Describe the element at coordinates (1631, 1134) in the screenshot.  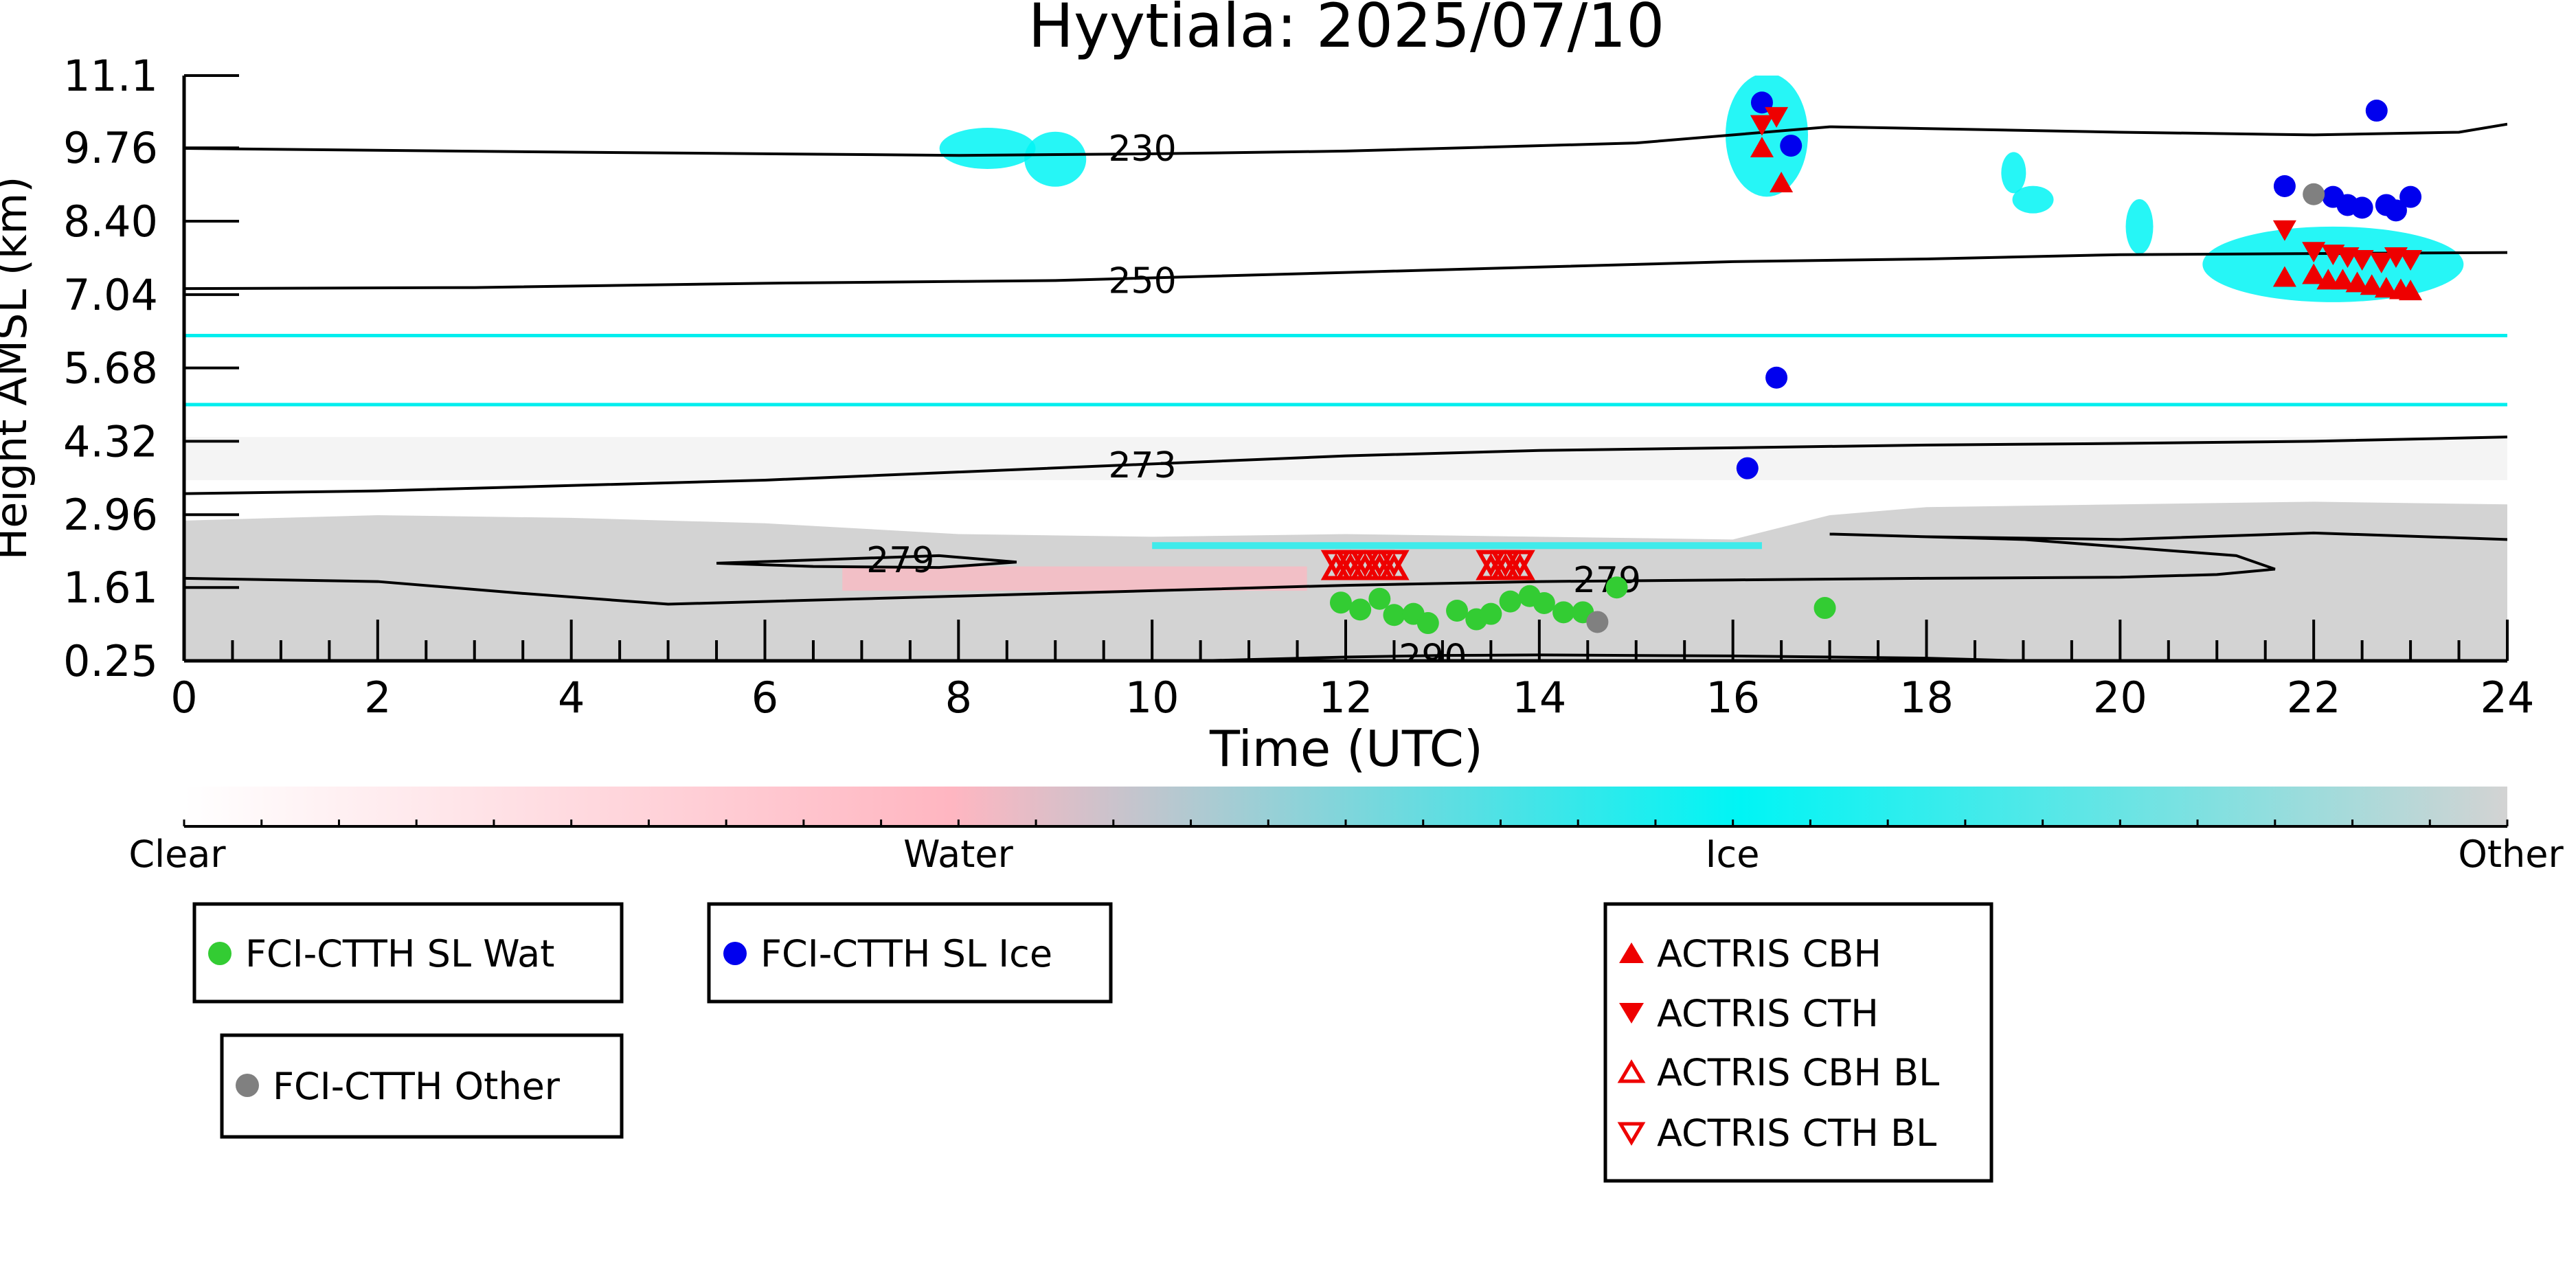
I see `legend-marker-cth-bl` at that location.